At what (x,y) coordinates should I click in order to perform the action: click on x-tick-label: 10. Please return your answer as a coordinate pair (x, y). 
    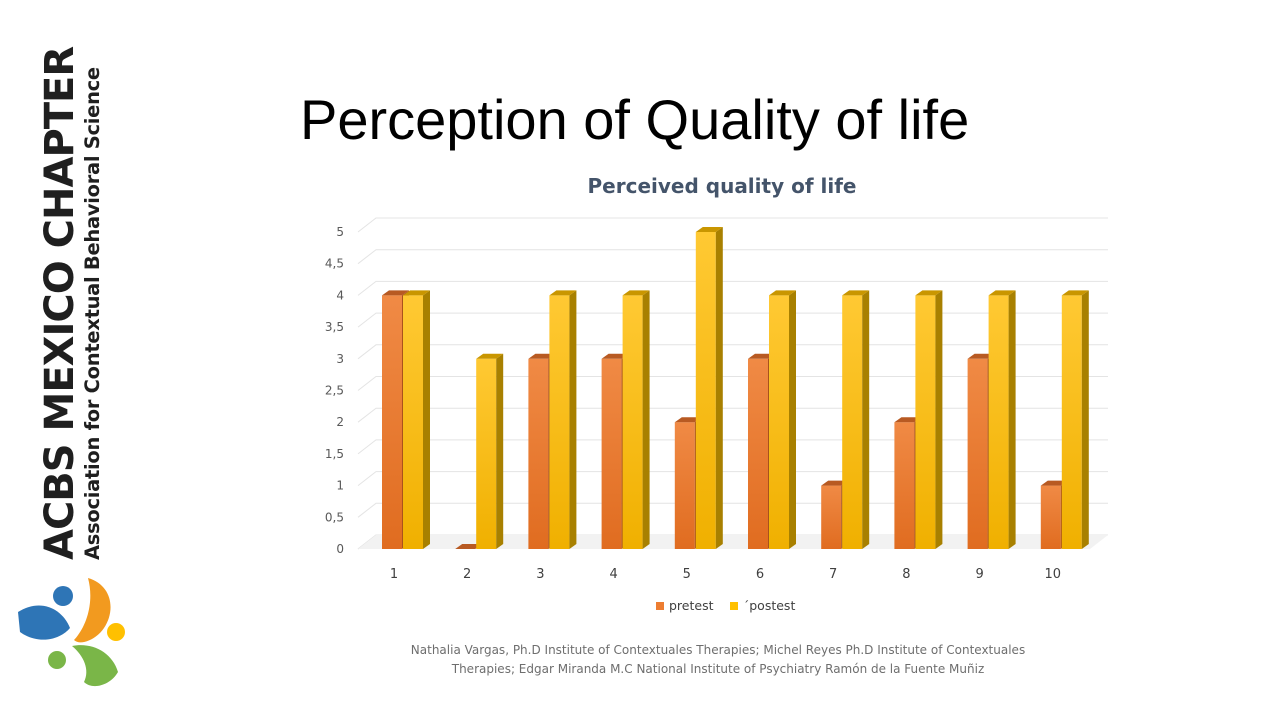
    Looking at the image, I should click on (1053, 574).